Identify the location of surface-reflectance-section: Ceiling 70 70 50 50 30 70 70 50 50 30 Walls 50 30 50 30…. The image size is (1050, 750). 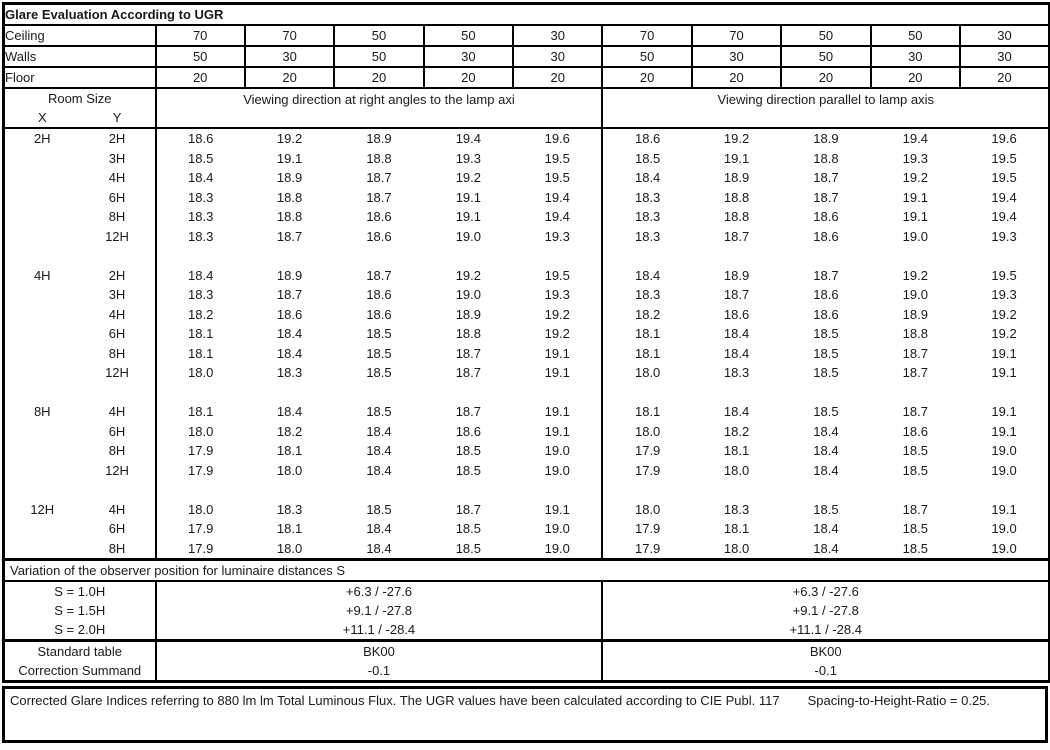
(526, 56).